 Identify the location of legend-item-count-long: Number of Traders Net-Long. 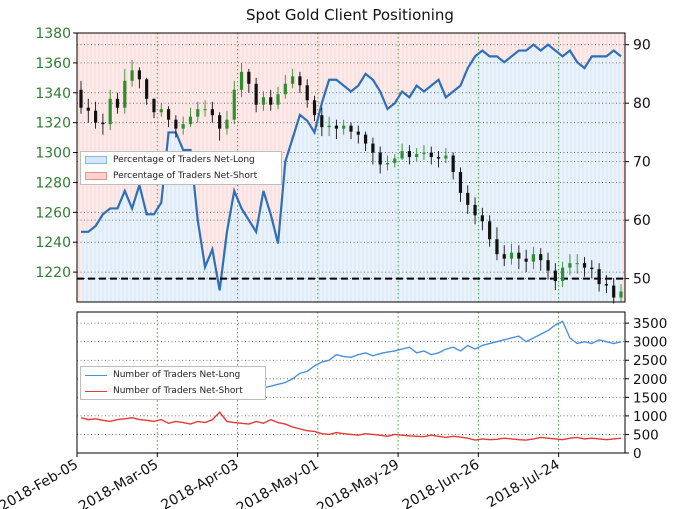
(173, 375).